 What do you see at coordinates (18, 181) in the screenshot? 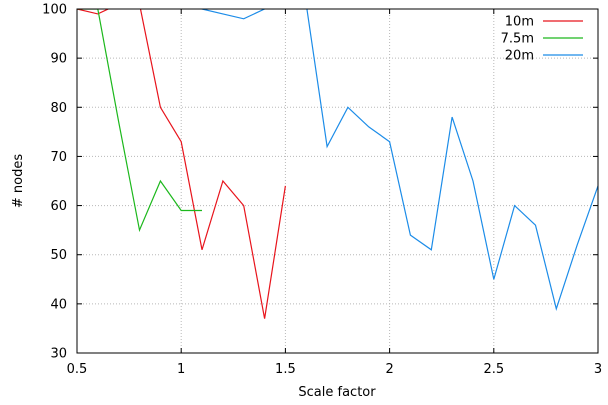
I see `y-axis-label: # nodes` at bounding box center [18, 181].